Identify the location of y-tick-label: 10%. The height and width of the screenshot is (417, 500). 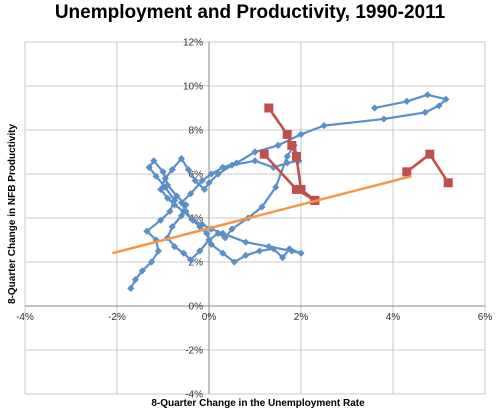
(193, 87).